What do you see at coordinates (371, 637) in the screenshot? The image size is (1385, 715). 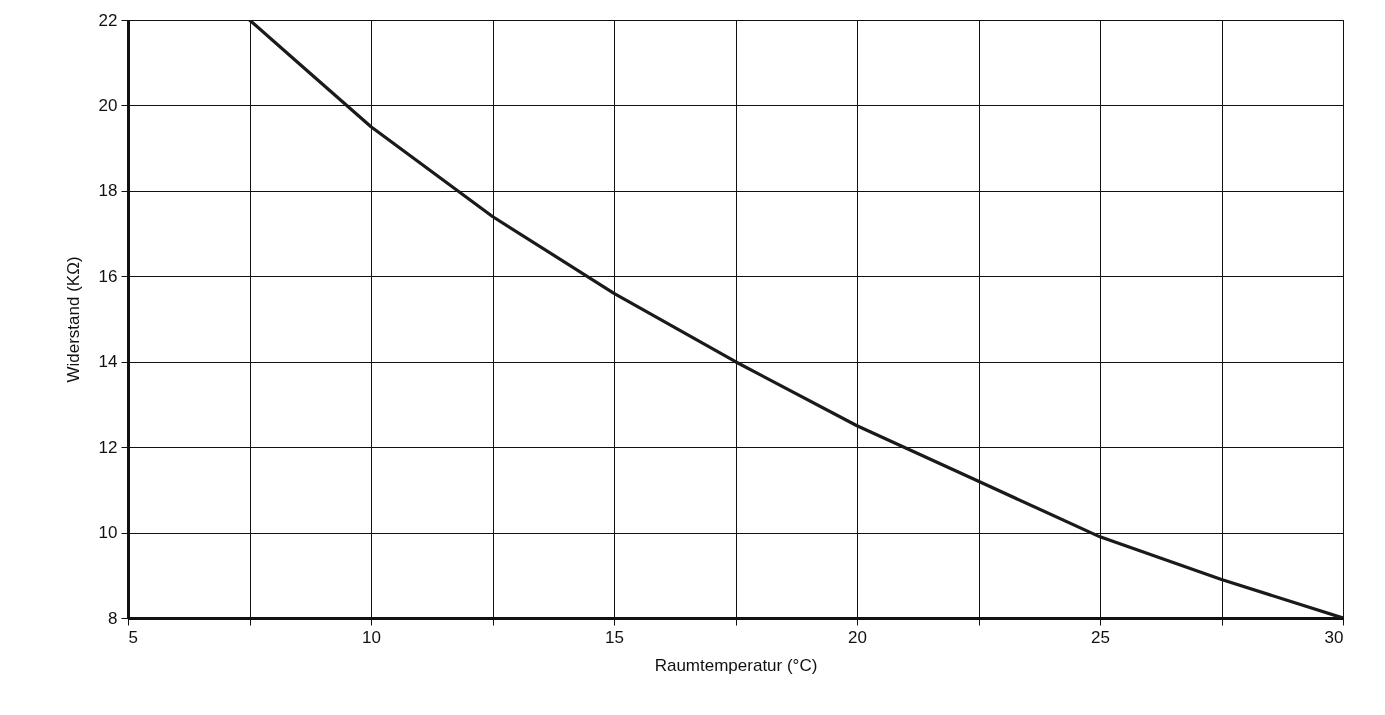 I see `x-tick-label: 10` at bounding box center [371, 637].